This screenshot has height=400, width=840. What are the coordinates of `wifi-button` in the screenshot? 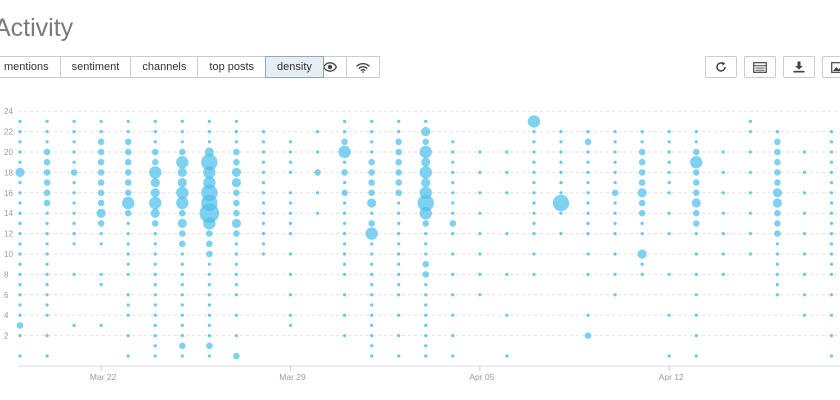 It's located at (363, 67).